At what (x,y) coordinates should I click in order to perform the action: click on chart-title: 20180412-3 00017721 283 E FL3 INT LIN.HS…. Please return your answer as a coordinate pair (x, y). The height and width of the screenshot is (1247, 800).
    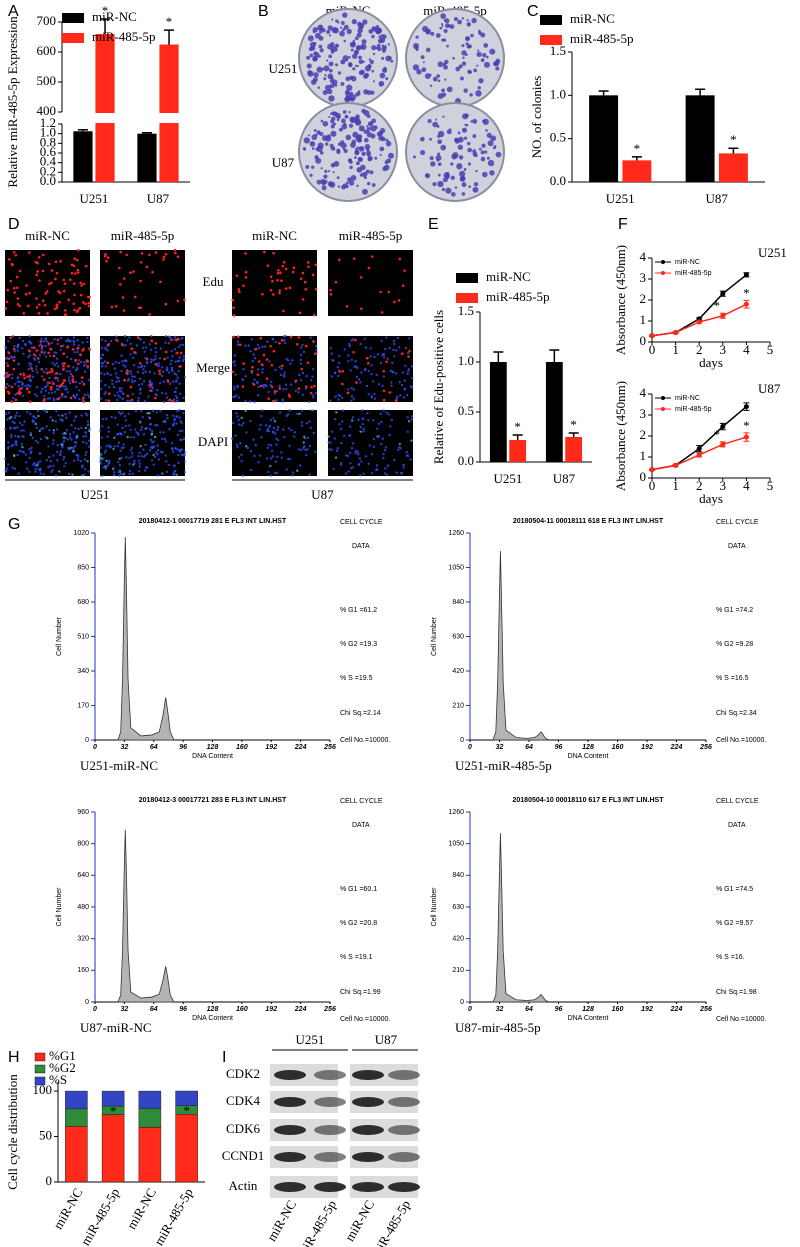
    Looking at the image, I should click on (213, 800).